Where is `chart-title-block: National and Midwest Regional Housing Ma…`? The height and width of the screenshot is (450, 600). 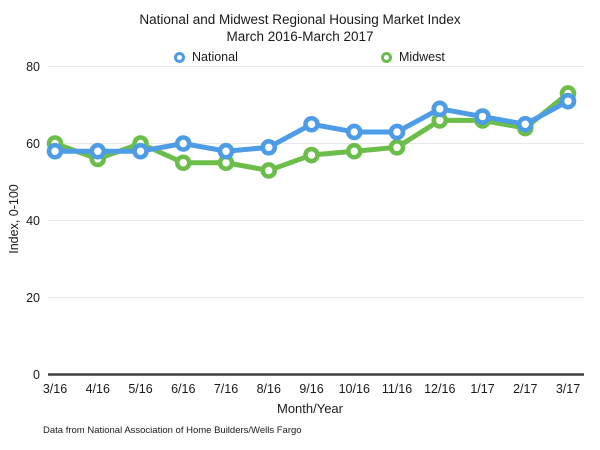
chart-title-block: National and Midwest Regional Housing Ma… is located at coordinates (300, 28).